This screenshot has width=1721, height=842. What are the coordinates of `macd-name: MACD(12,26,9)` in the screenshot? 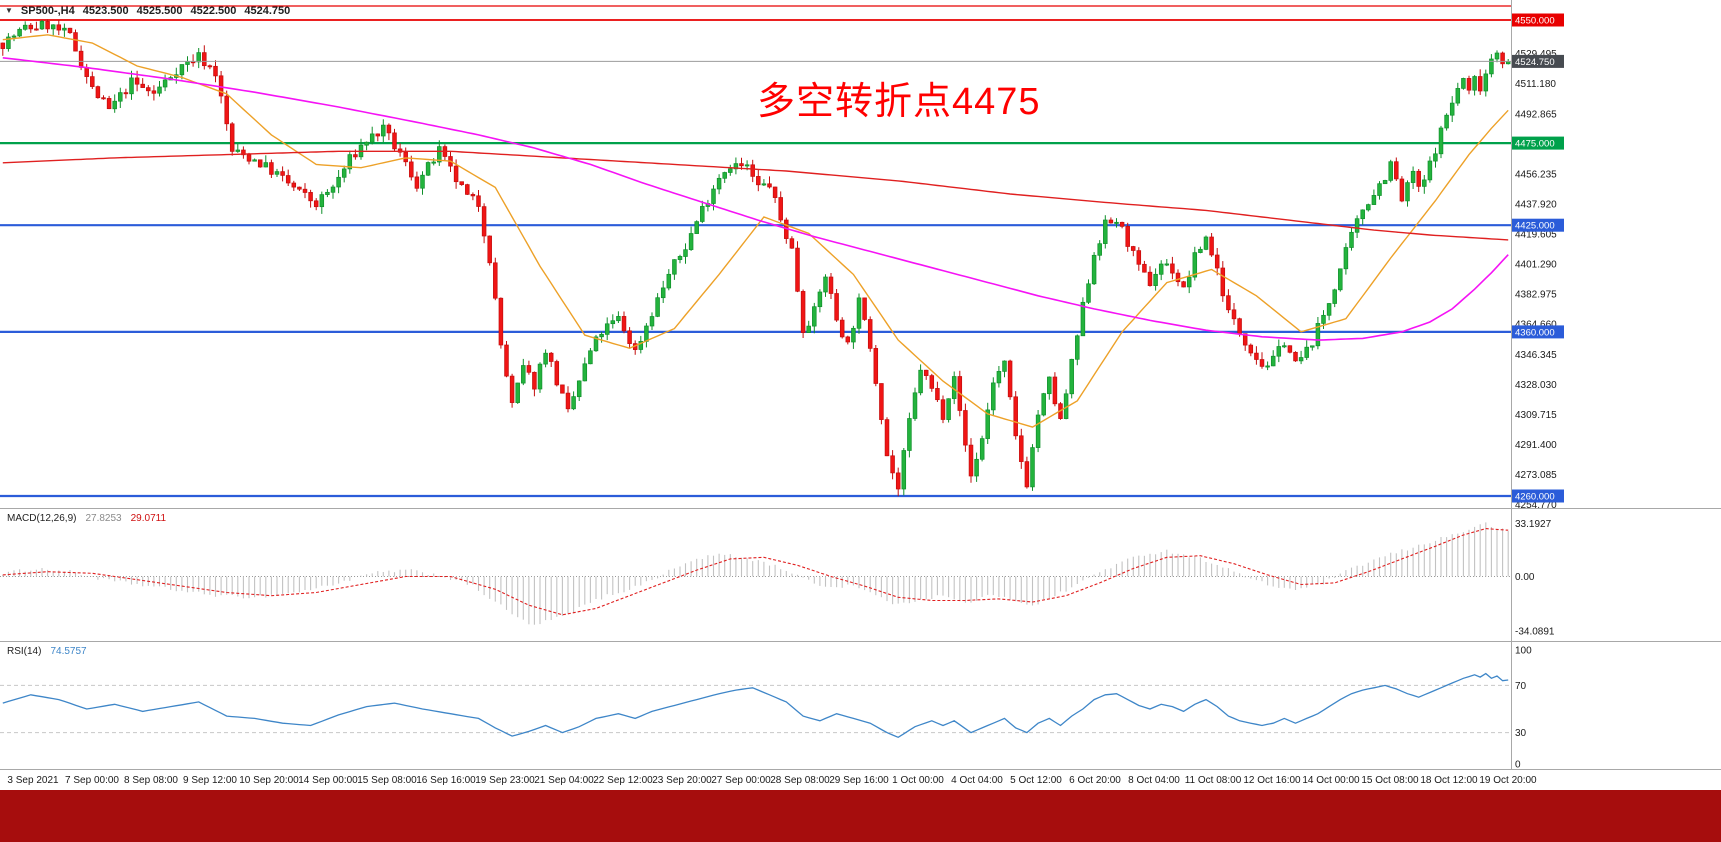 It's located at (42, 518).